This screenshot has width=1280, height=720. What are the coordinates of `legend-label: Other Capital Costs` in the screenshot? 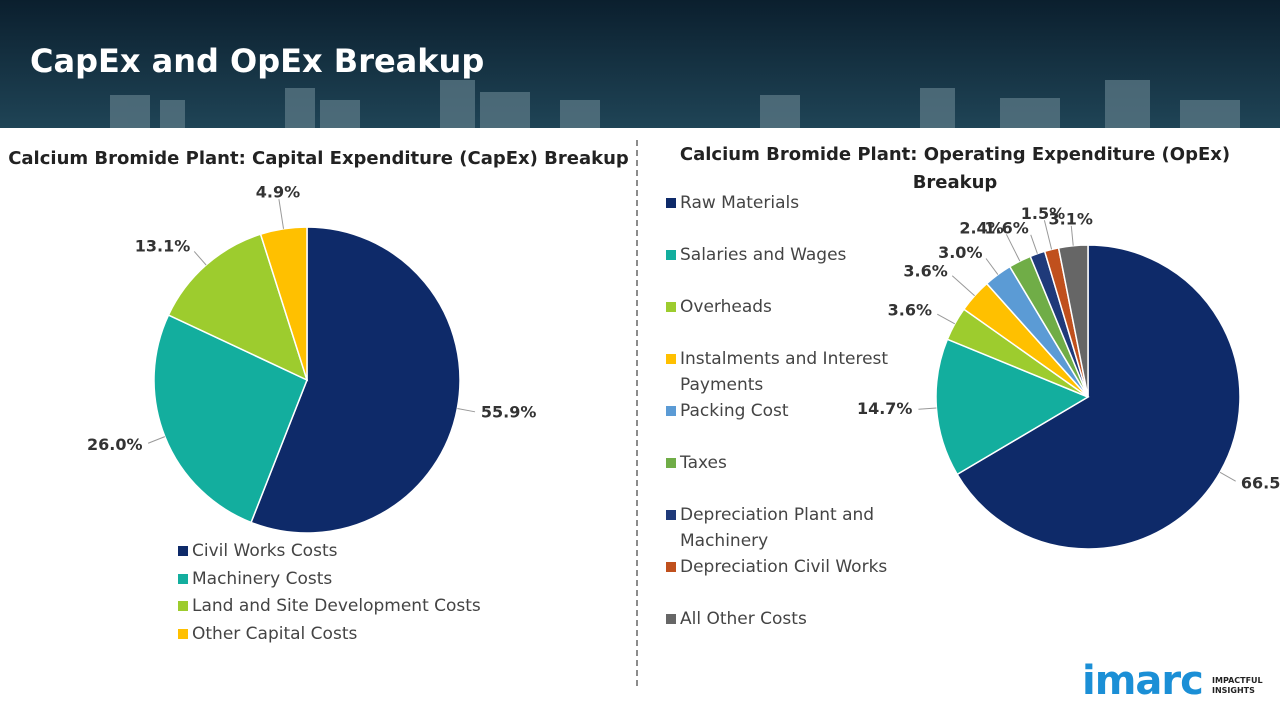 It's located at (275, 633).